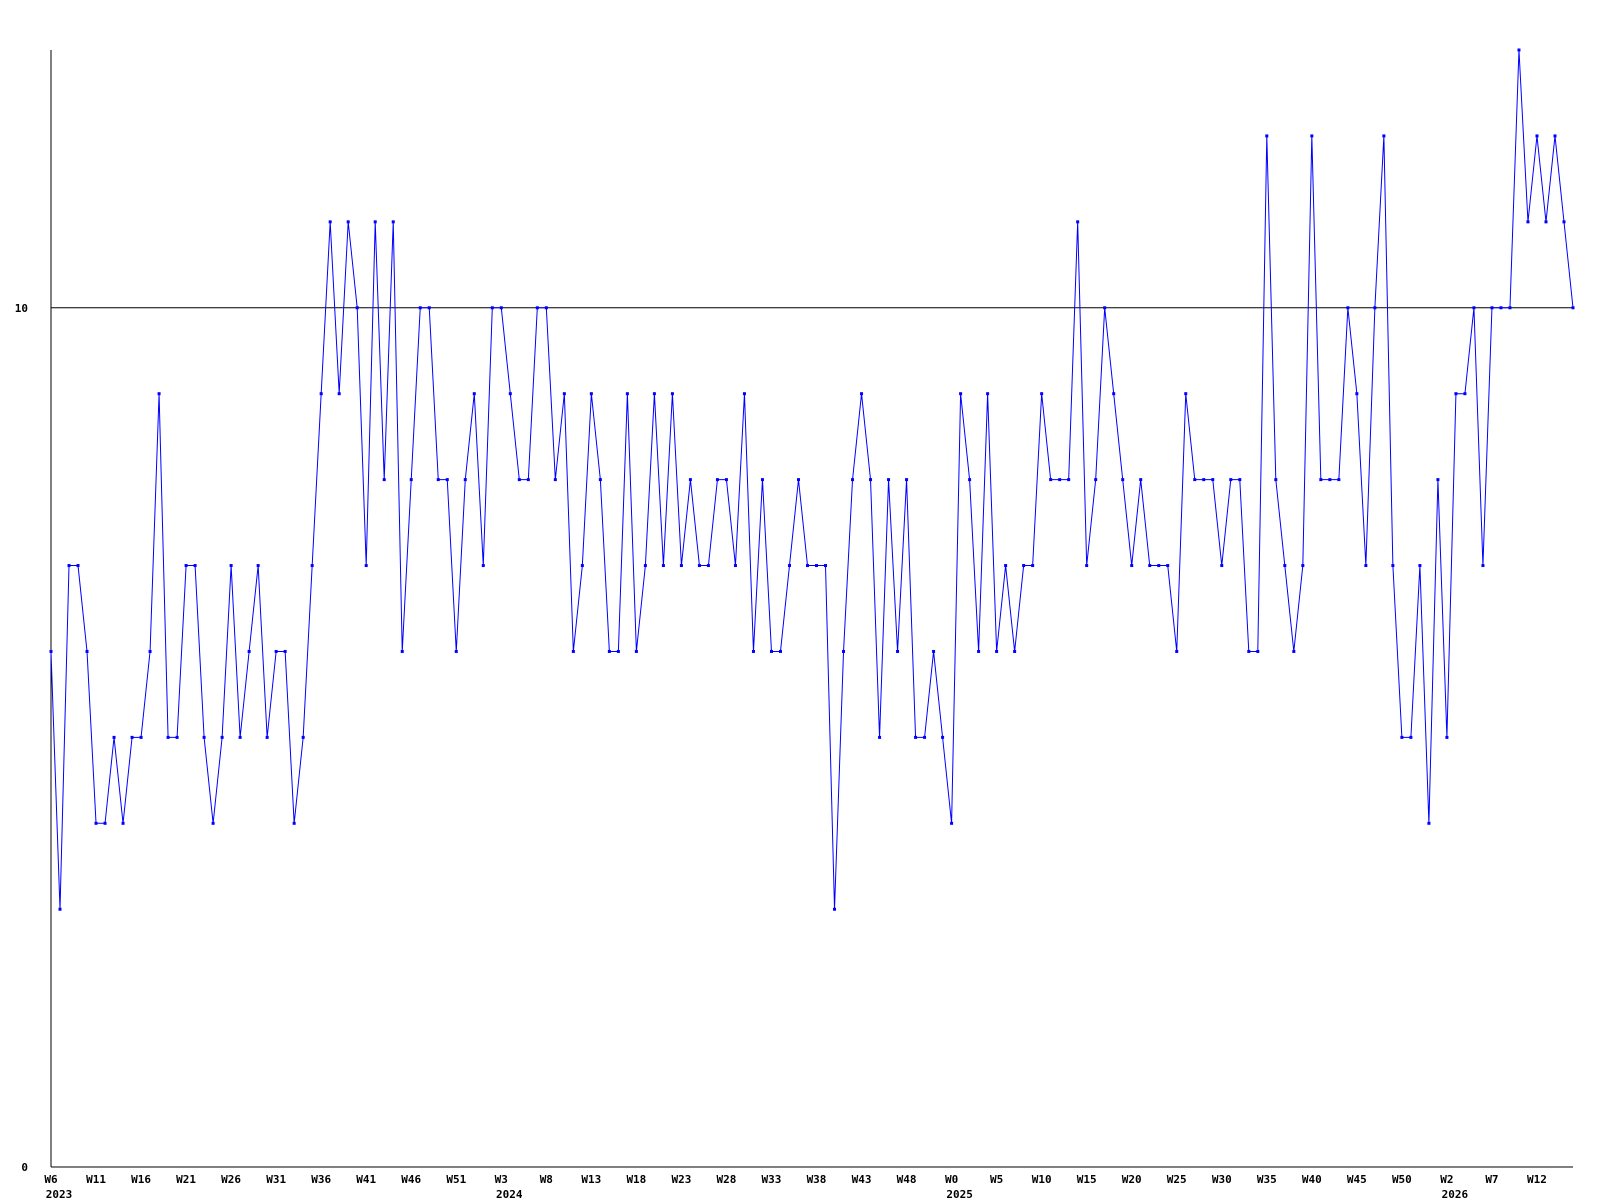 This screenshot has height=1204, width=1600. What do you see at coordinates (186, 1179) in the screenshot?
I see `x-tick-label: W21` at bounding box center [186, 1179].